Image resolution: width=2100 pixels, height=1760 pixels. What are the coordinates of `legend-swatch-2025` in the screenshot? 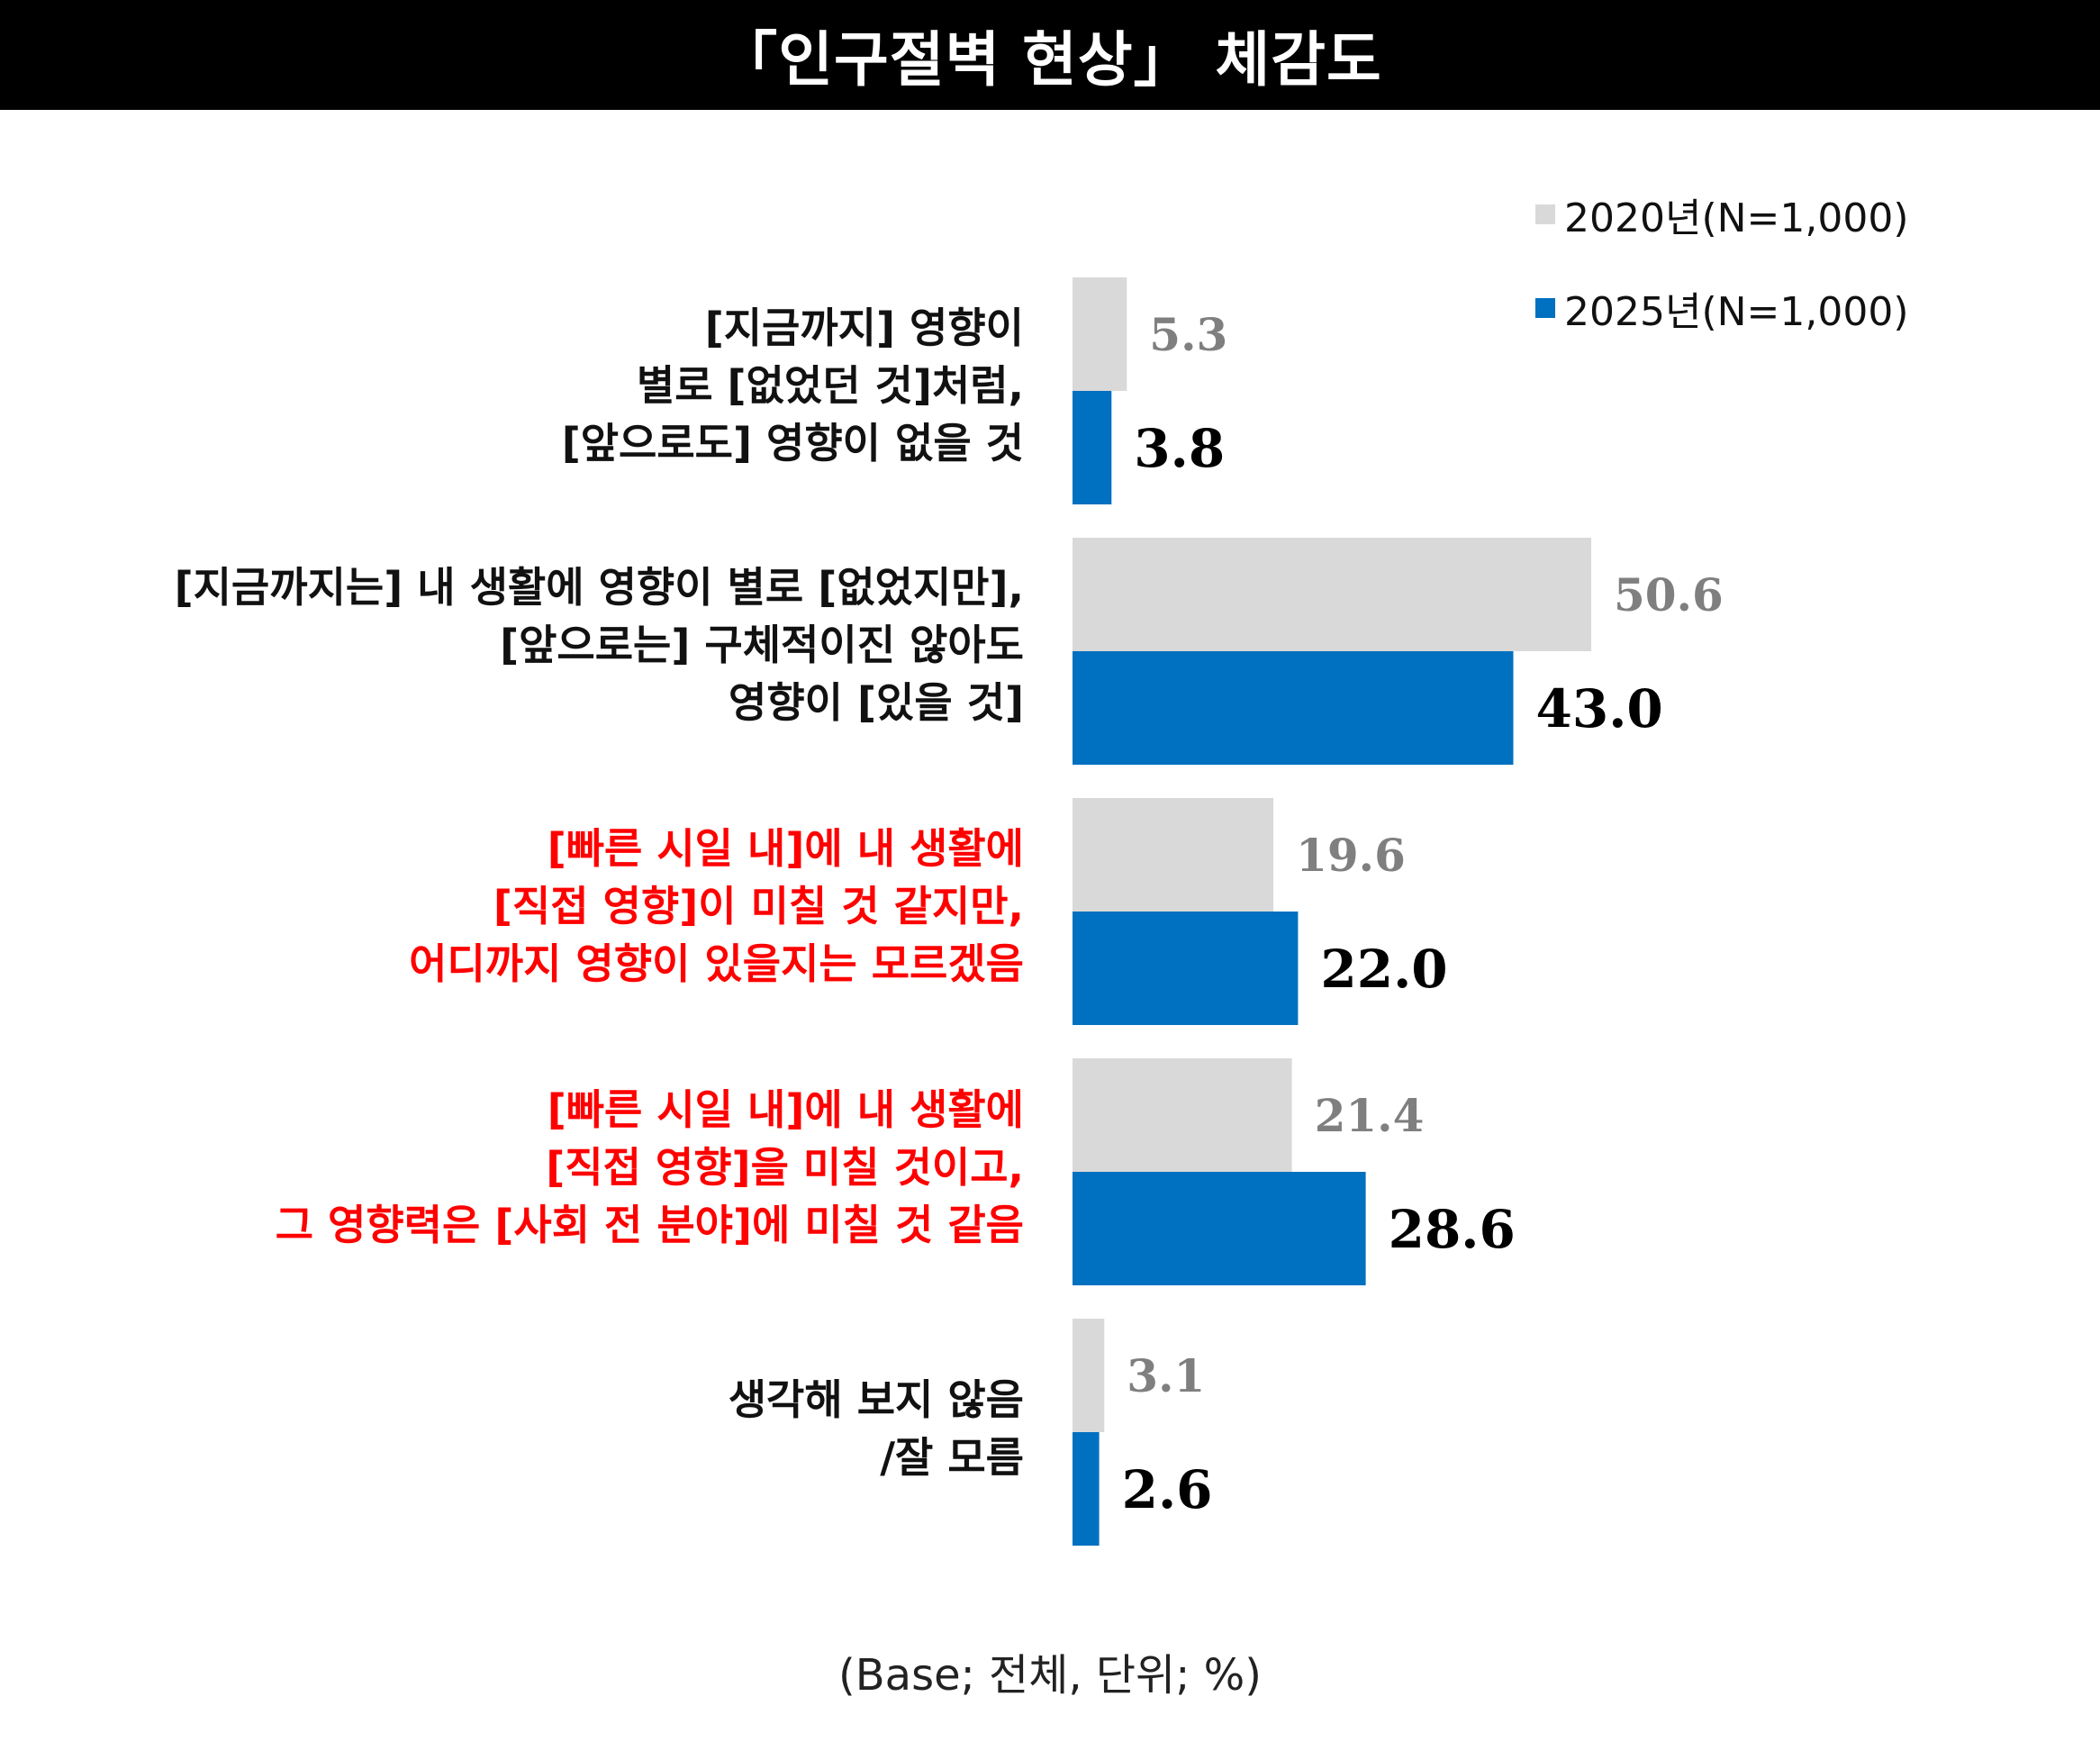 It's located at (1545, 308).